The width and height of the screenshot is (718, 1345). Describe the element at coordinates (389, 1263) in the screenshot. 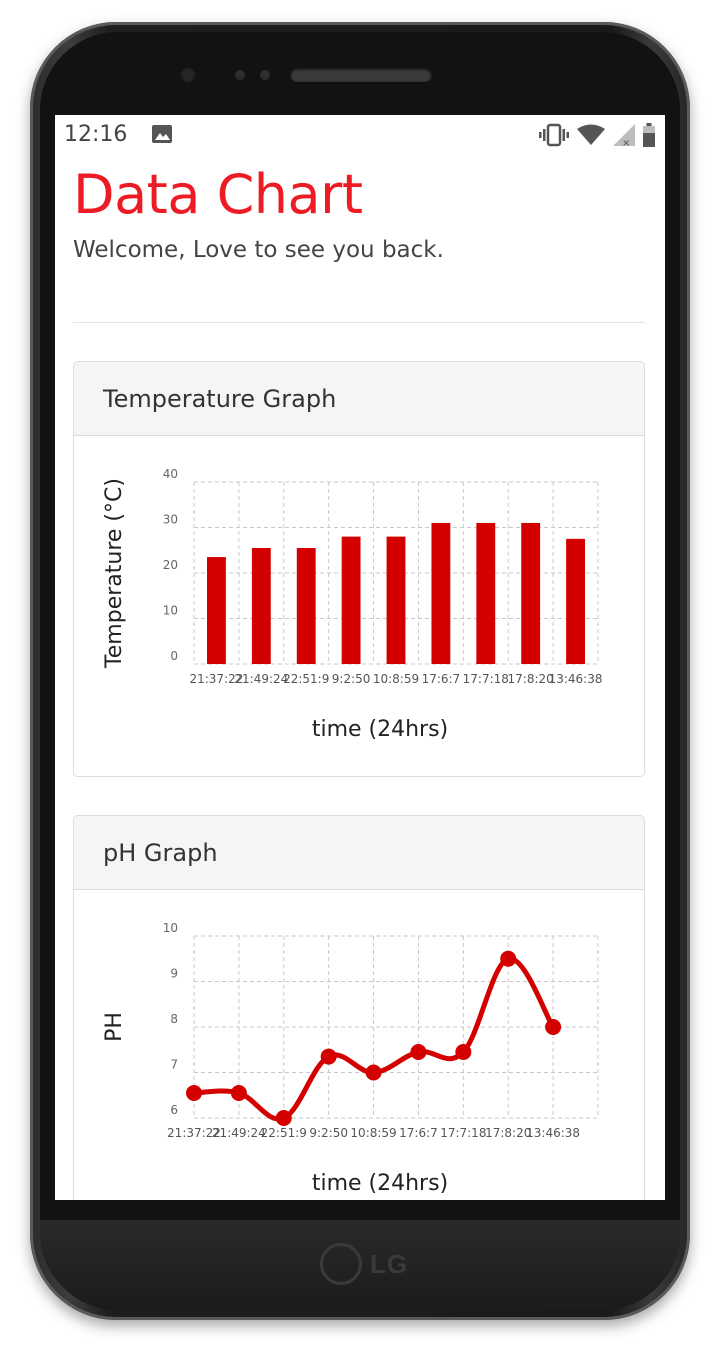

I see `brand-text: LG` at that location.